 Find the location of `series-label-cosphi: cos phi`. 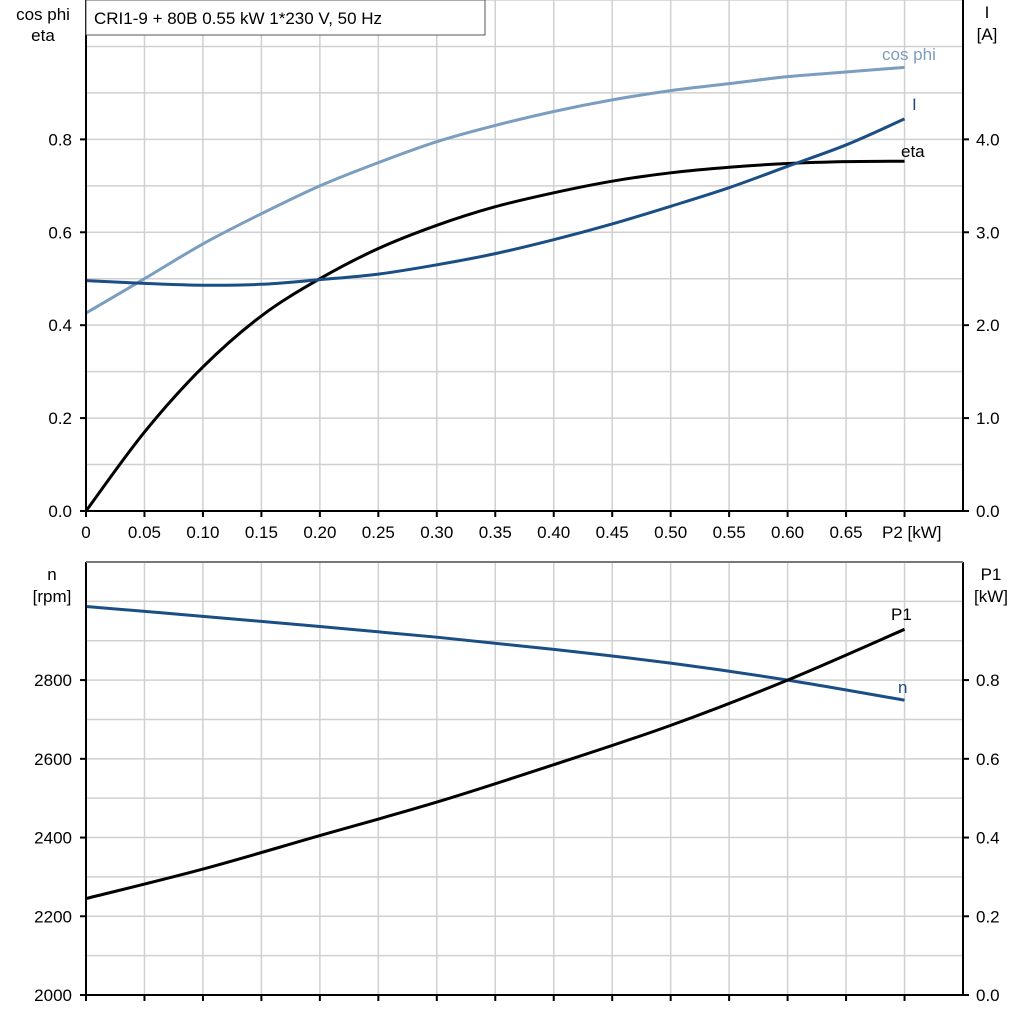

series-label-cosphi: cos phi is located at coordinates (909, 54).